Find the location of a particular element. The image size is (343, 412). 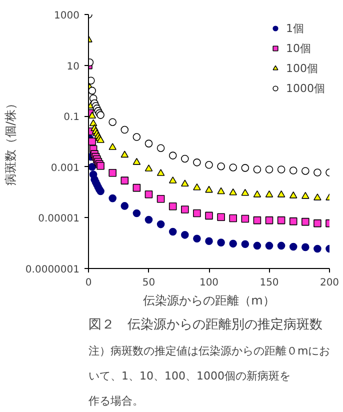

text: 図２ 伝染源からの距離別の推定病斑数 is located at coordinates (205, 325).